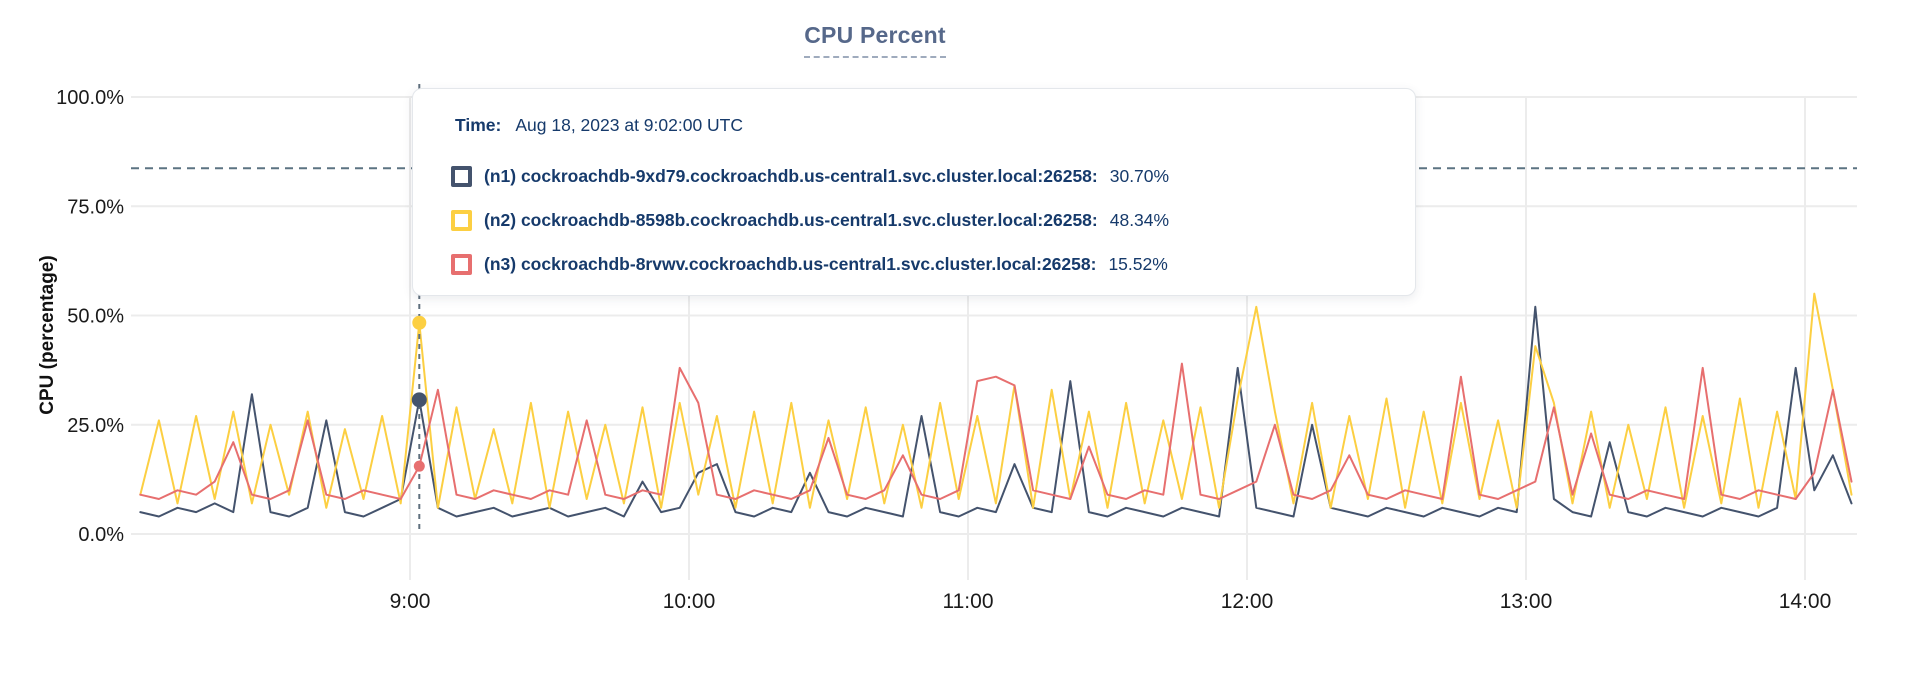  What do you see at coordinates (1805, 601) in the screenshot?
I see `x-tick-label: 14:00` at bounding box center [1805, 601].